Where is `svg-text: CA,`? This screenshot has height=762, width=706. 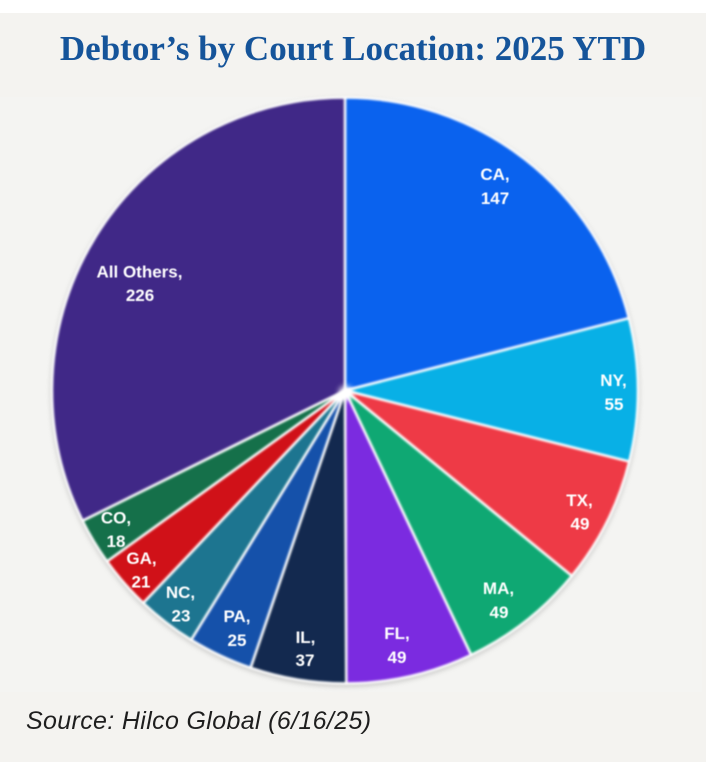 svg-text: CA, is located at coordinates (494, 174).